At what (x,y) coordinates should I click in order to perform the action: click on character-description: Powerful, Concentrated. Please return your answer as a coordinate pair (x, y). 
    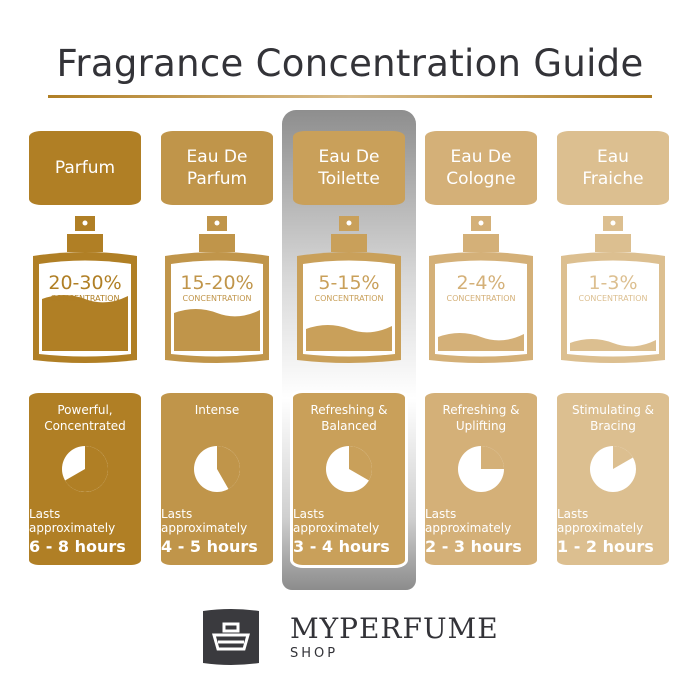
    Looking at the image, I should click on (85, 418).